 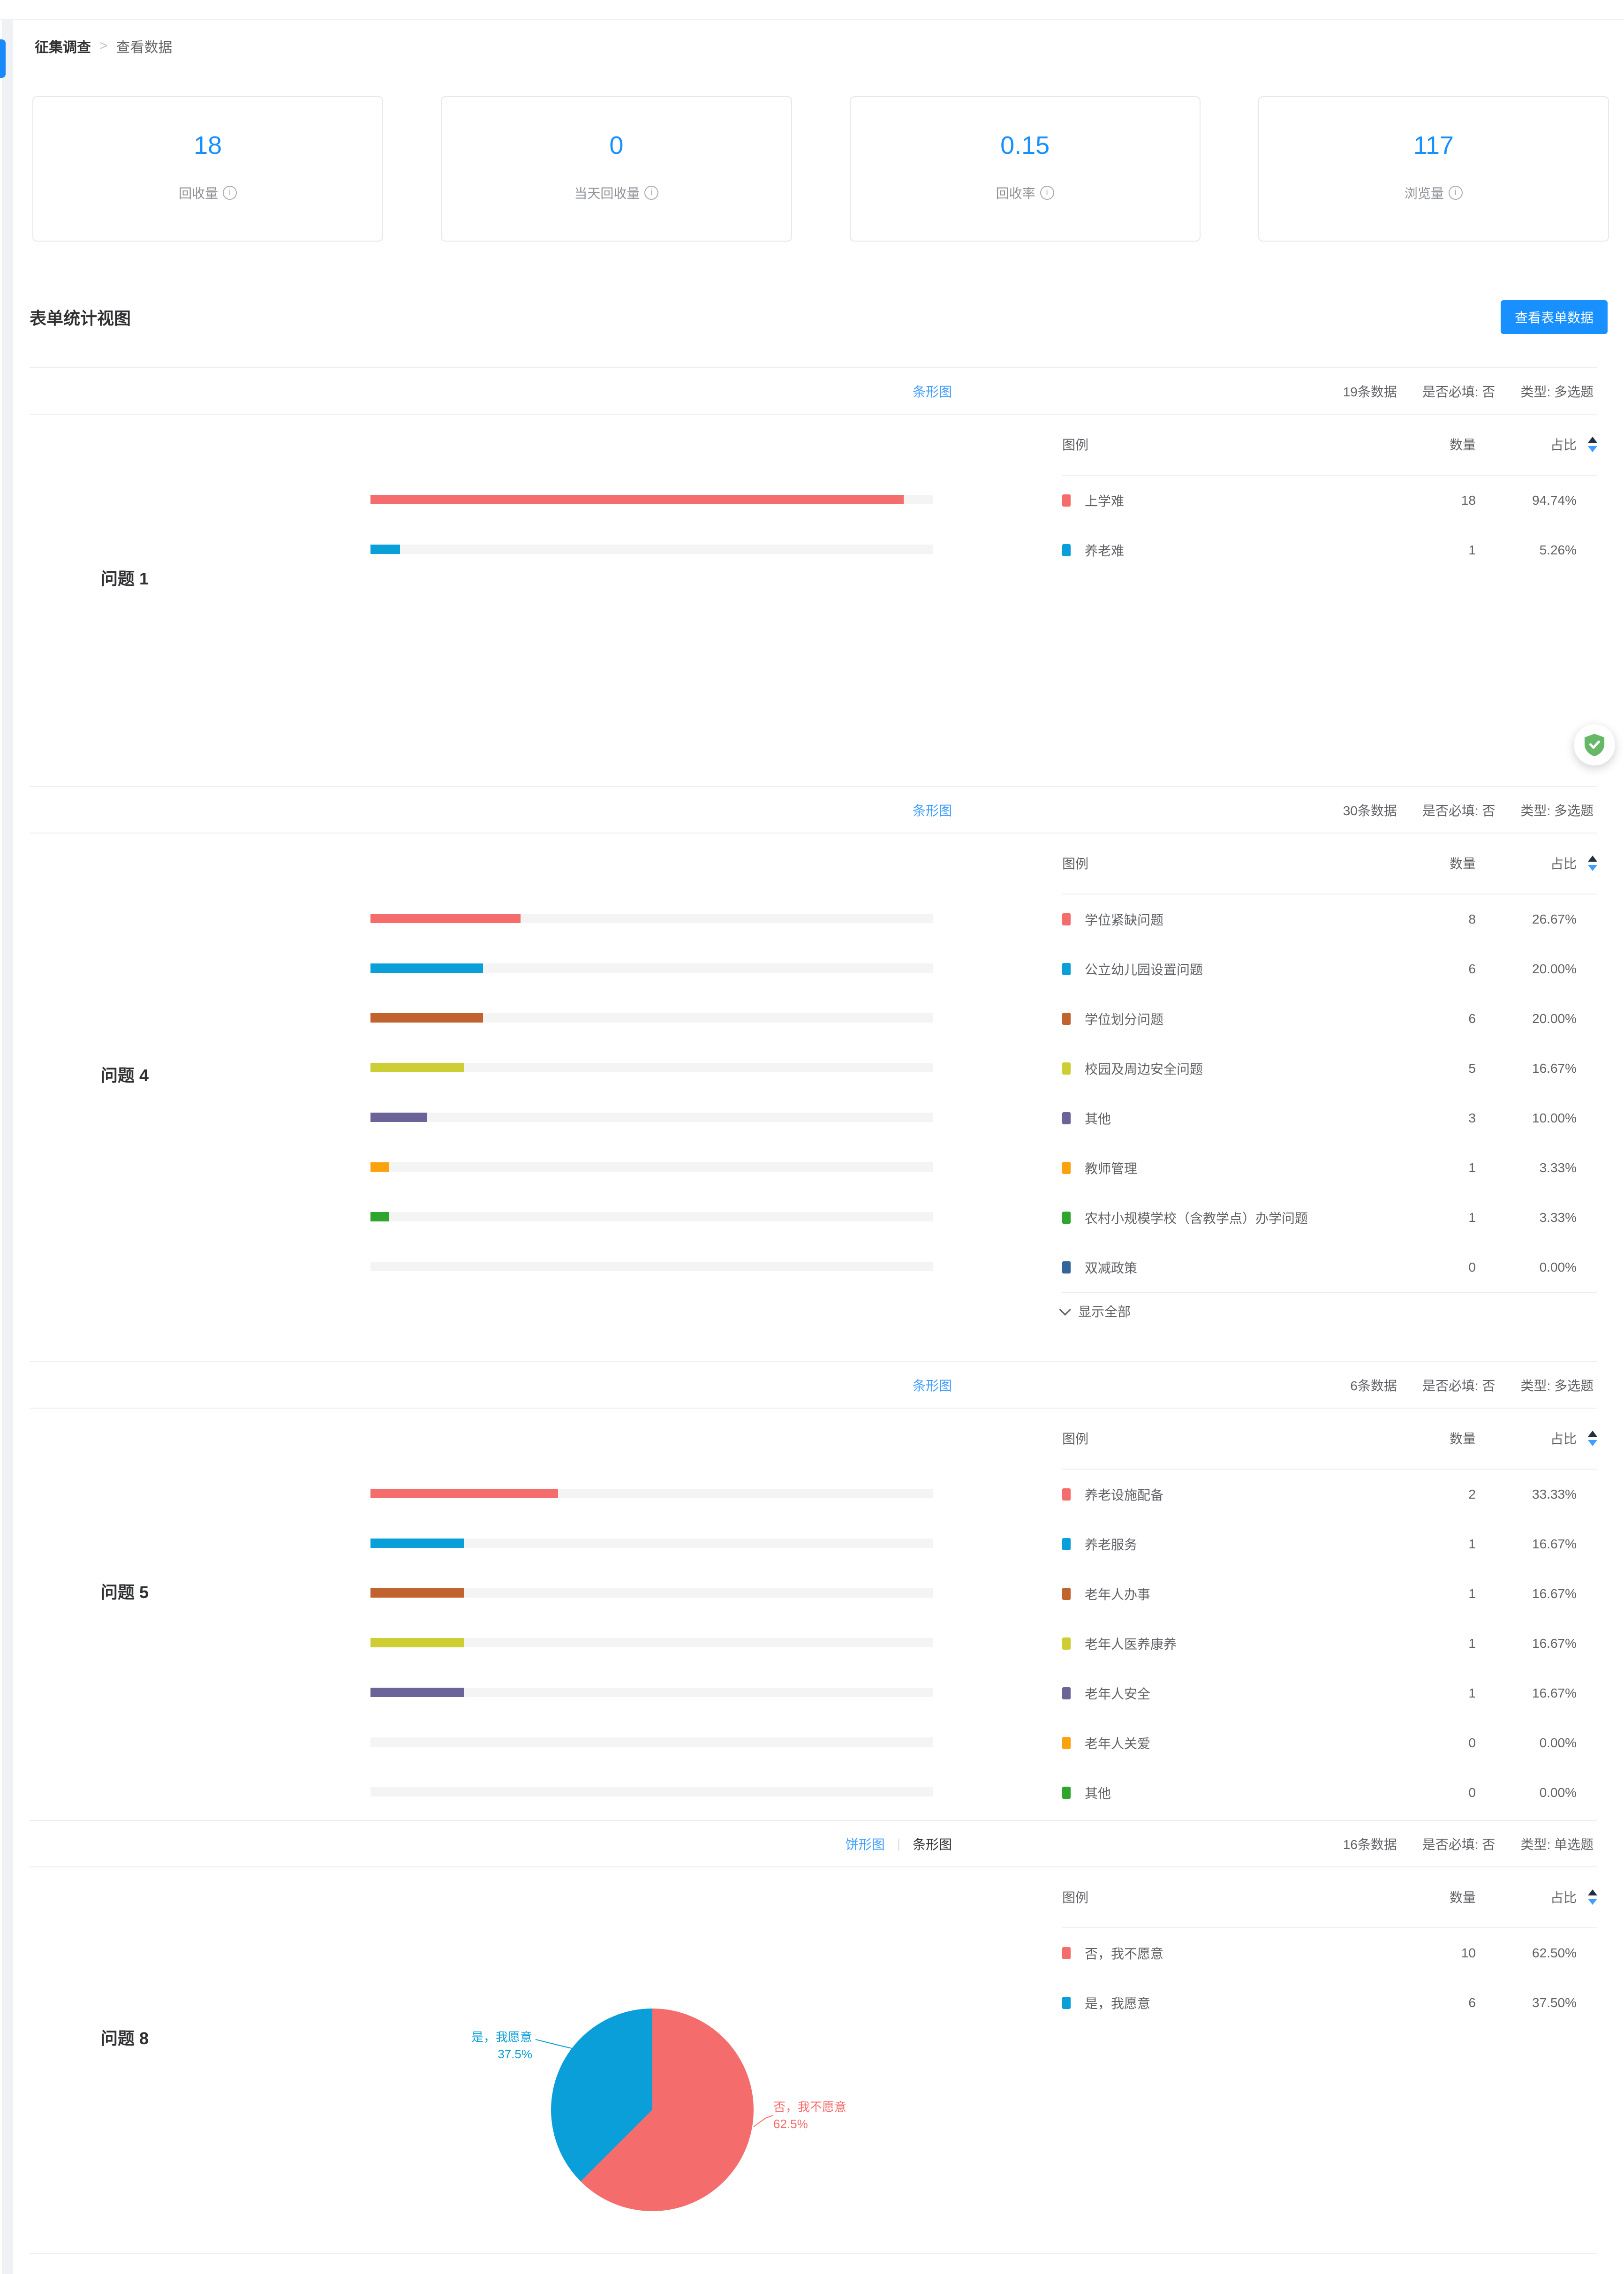 I want to click on row-pct: 94.74%, so click(x=1554, y=500).